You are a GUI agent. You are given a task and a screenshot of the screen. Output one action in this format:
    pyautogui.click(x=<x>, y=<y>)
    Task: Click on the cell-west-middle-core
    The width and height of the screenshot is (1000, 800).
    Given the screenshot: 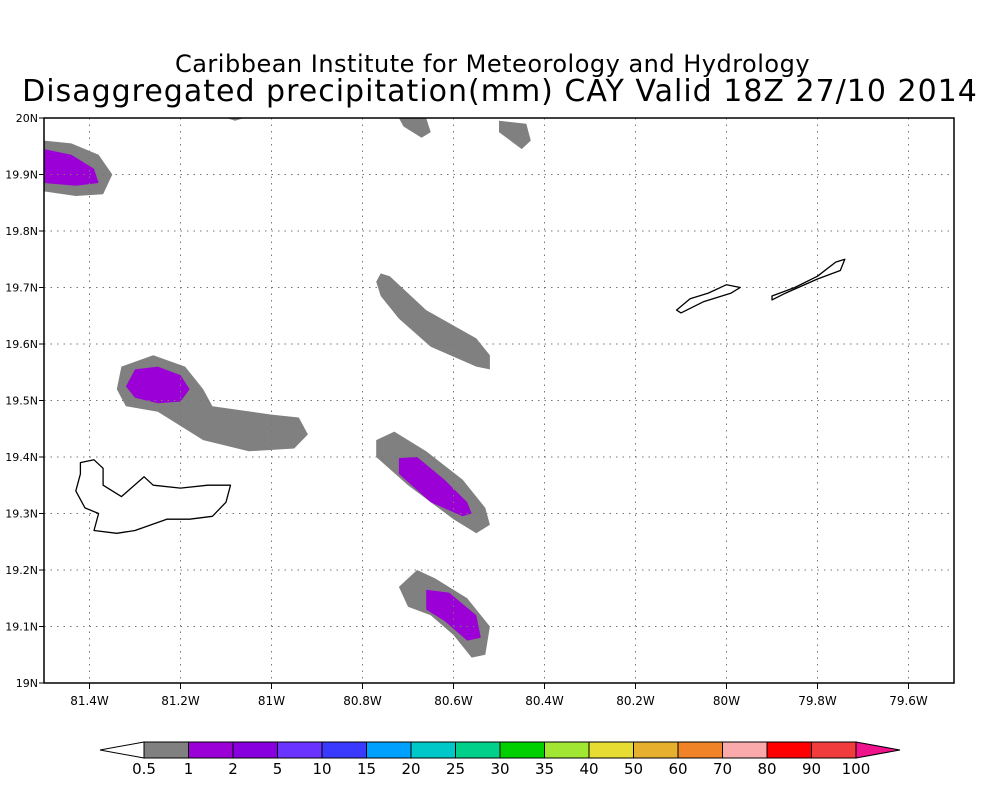 What is the action you would take?
    pyautogui.click(x=157, y=385)
    